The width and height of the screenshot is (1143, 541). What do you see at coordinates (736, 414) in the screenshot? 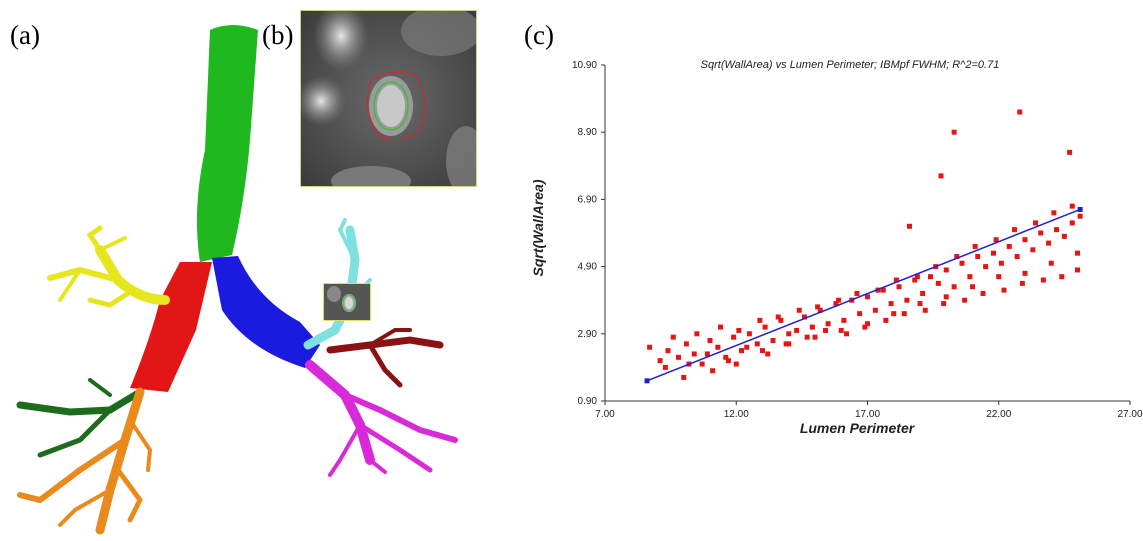
I see `x-tick-label: 12.00` at bounding box center [736, 414].